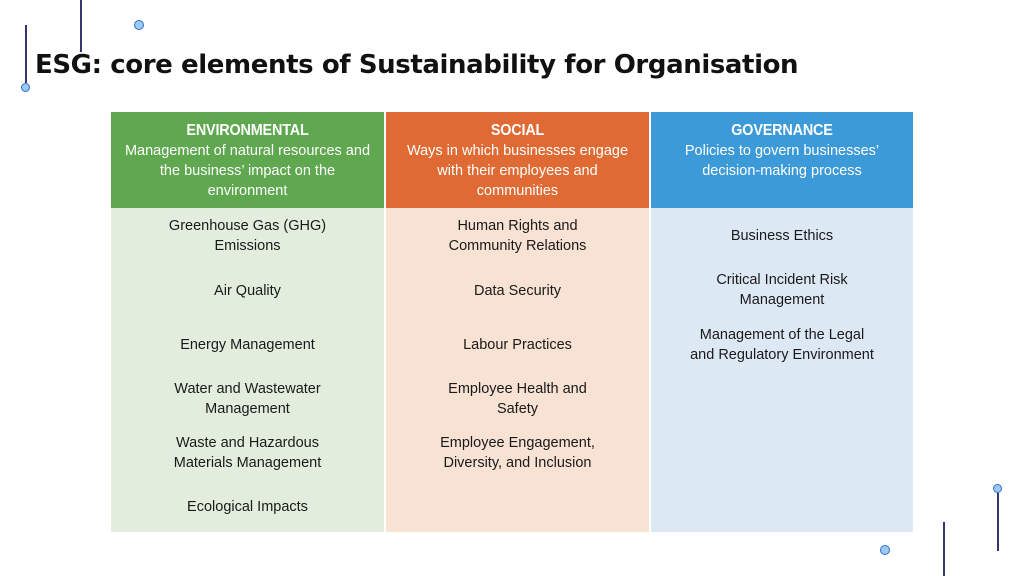 This screenshot has height=576, width=1024. Describe the element at coordinates (517, 130) in the screenshot. I see `social-heading: SOCIAL` at that location.